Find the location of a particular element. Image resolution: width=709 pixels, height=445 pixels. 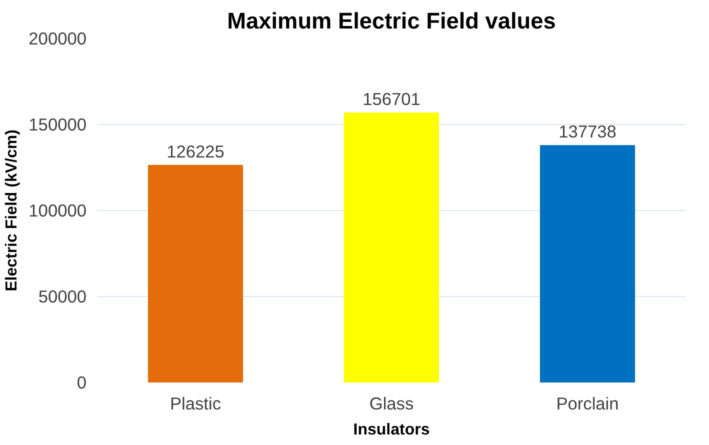

y-tick-label: 100000 is located at coordinates (57, 210).